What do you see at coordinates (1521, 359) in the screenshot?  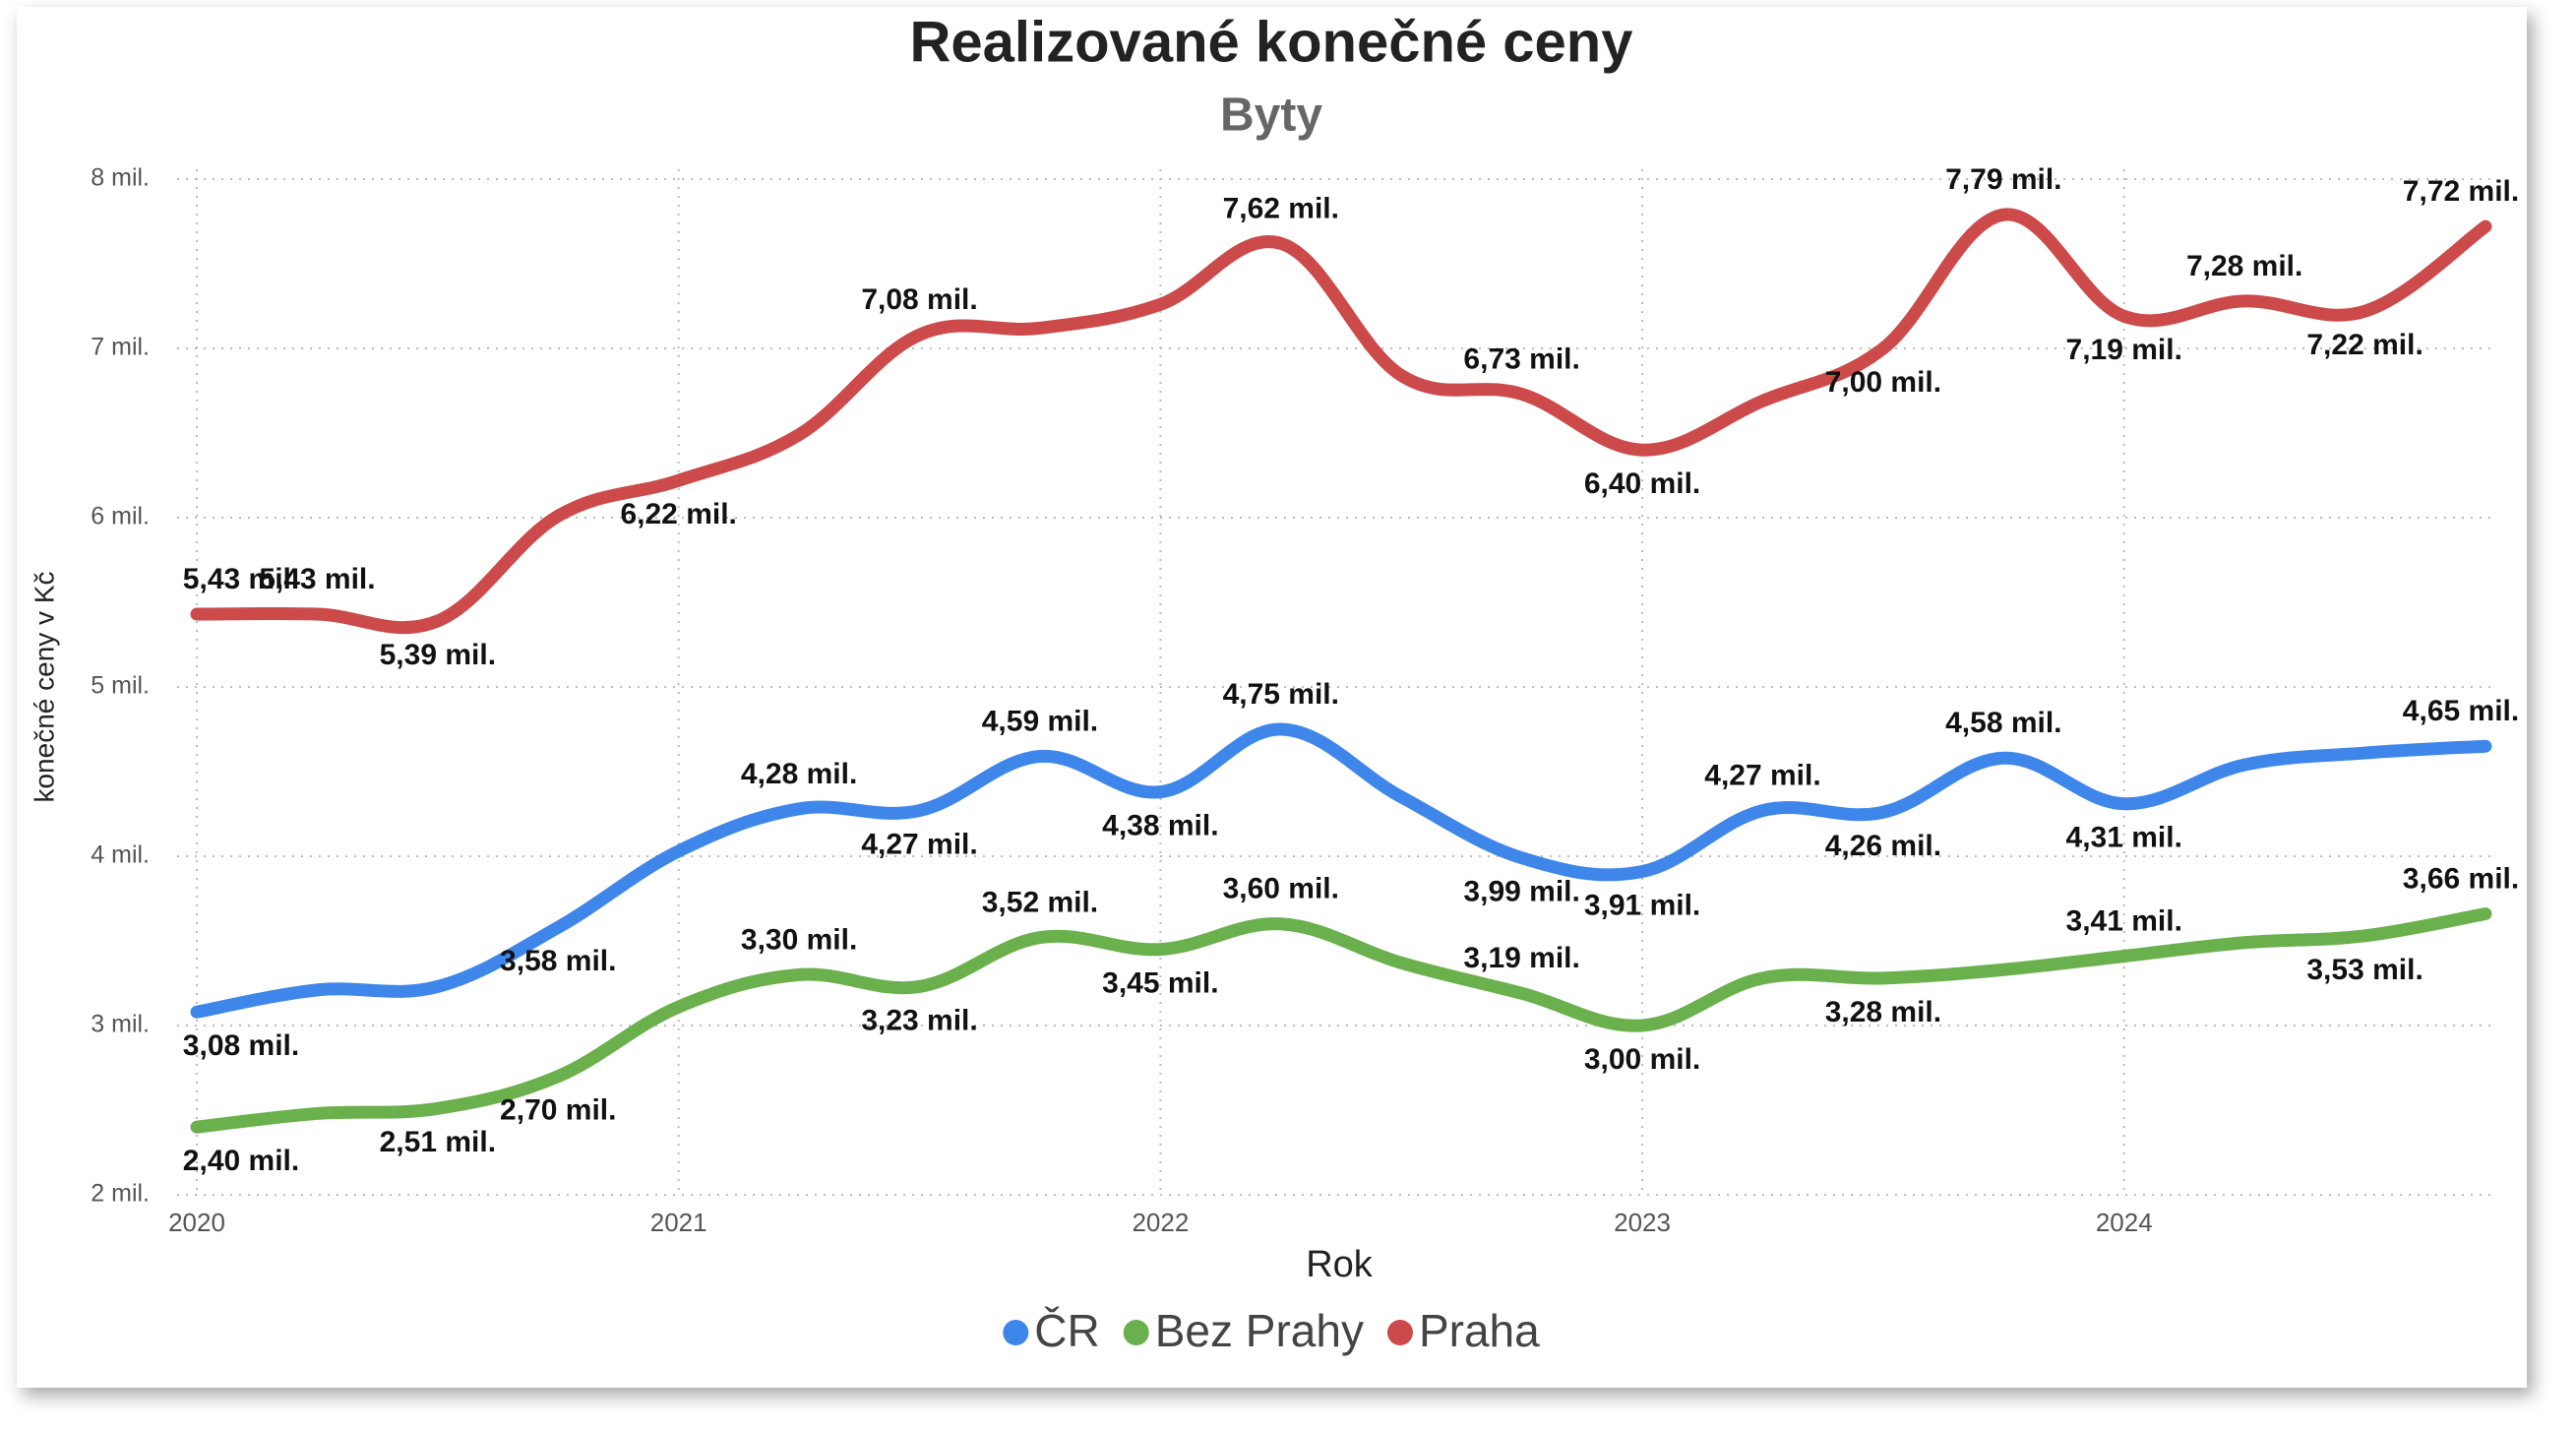 I see `data-label: 6,73 mil.` at bounding box center [1521, 359].